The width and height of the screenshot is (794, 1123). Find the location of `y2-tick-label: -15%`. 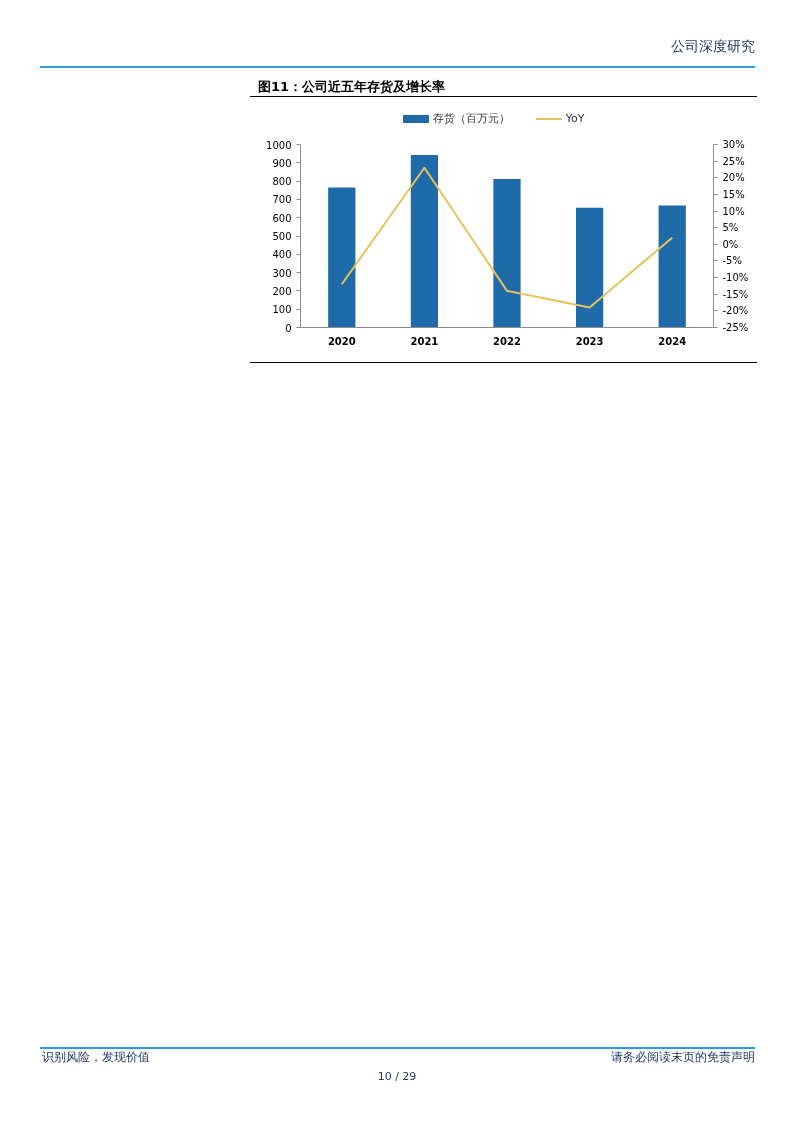

y2-tick-label: -15% is located at coordinates (735, 294).